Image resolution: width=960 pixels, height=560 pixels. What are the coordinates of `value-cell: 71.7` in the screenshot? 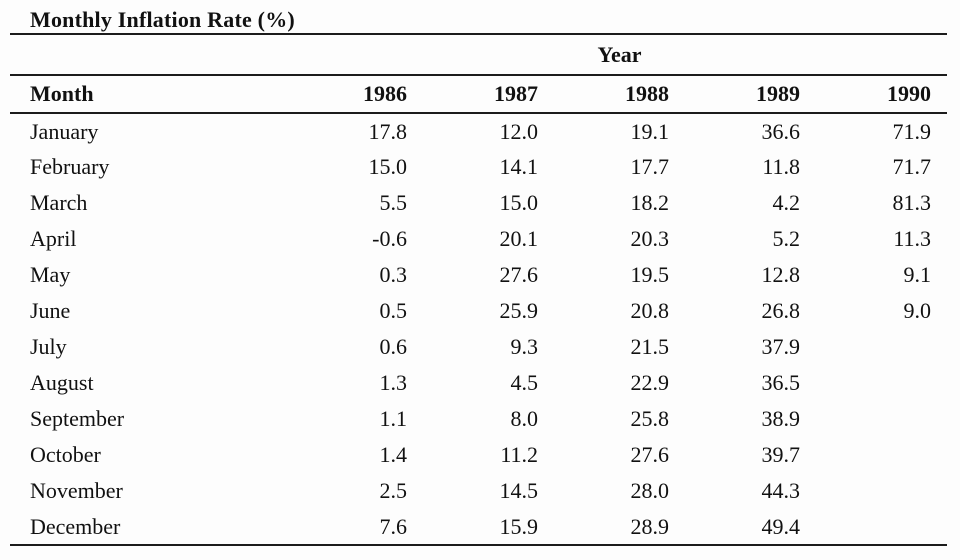 It's located at (912, 166).